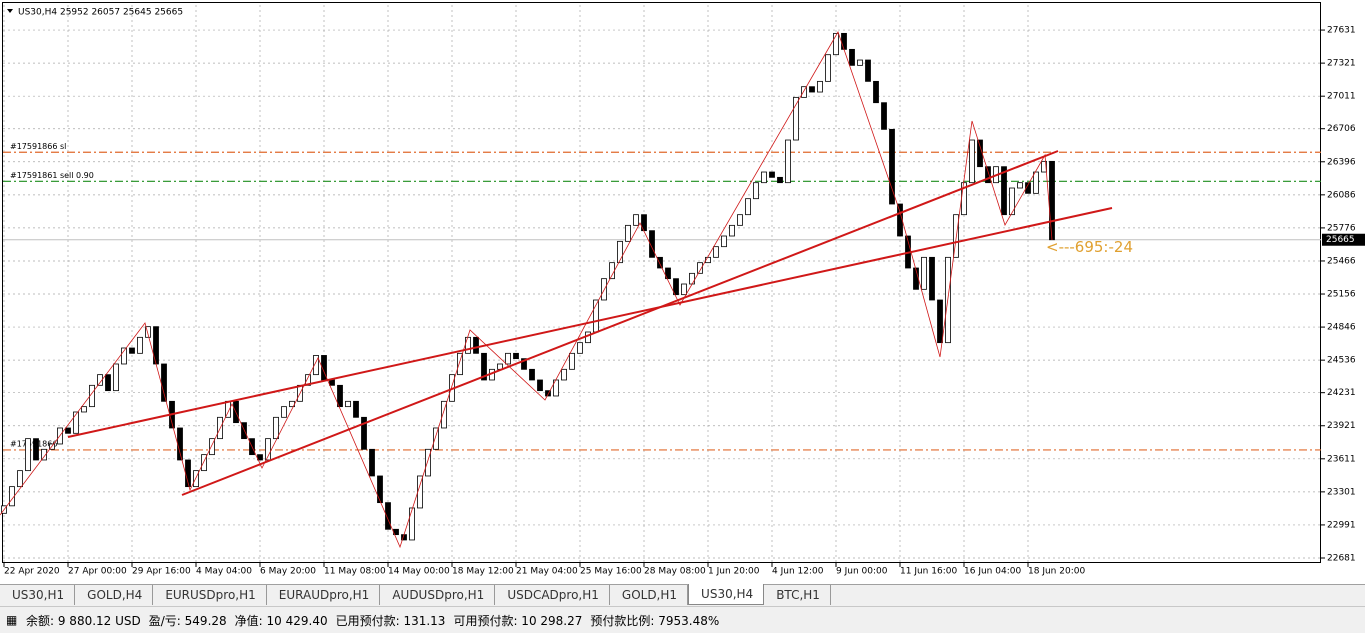  Describe the element at coordinates (1341, 195) in the screenshot. I see `y-tick-label: 26086` at that location.